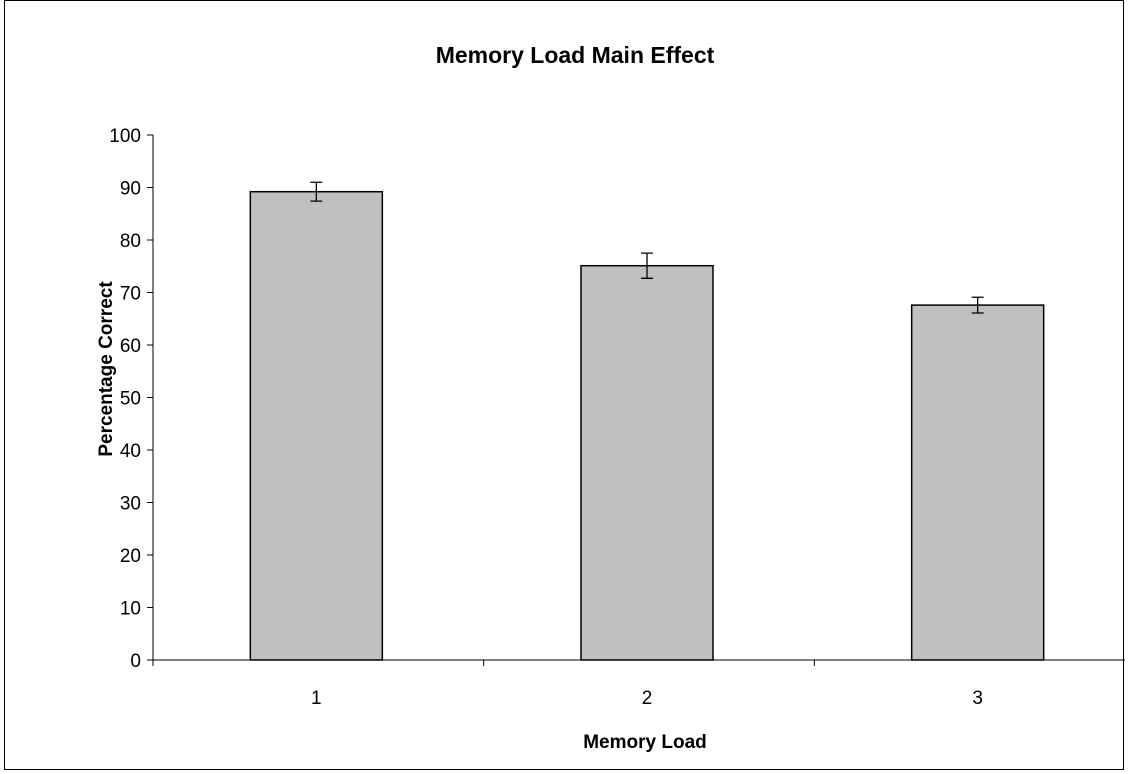 The image size is (1128, 774). What do you see at coordinates (130, 294) in the screenshot?
I see `y-tick-label: 70` at bounding box center [130, 294].